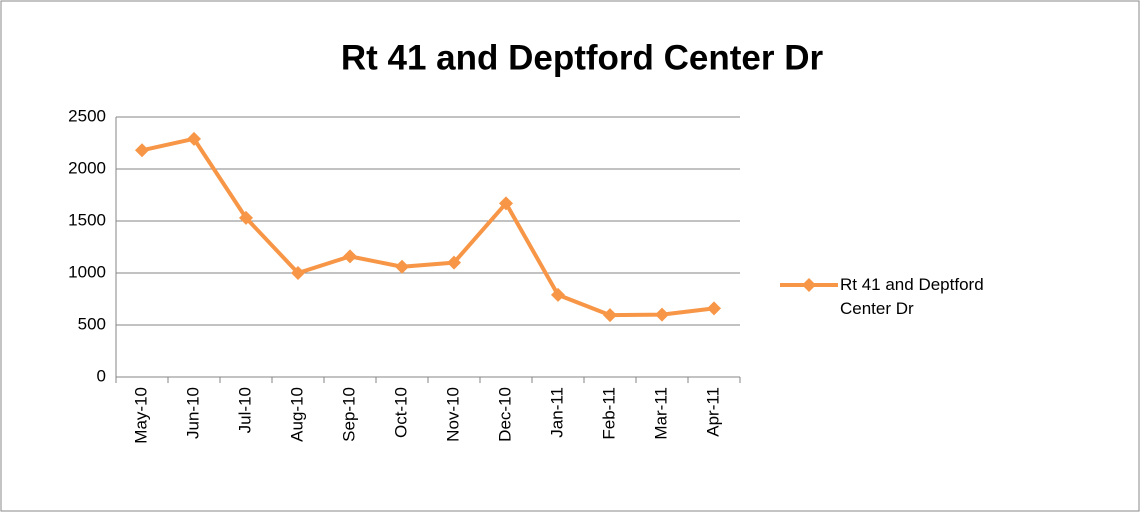 The height and width of the screenshot is (512, 1140). What do you see at coordinates (452, 414) in the screenshot?
I see `x-tick-label: Nov-10` at bounding box center [452, 414].